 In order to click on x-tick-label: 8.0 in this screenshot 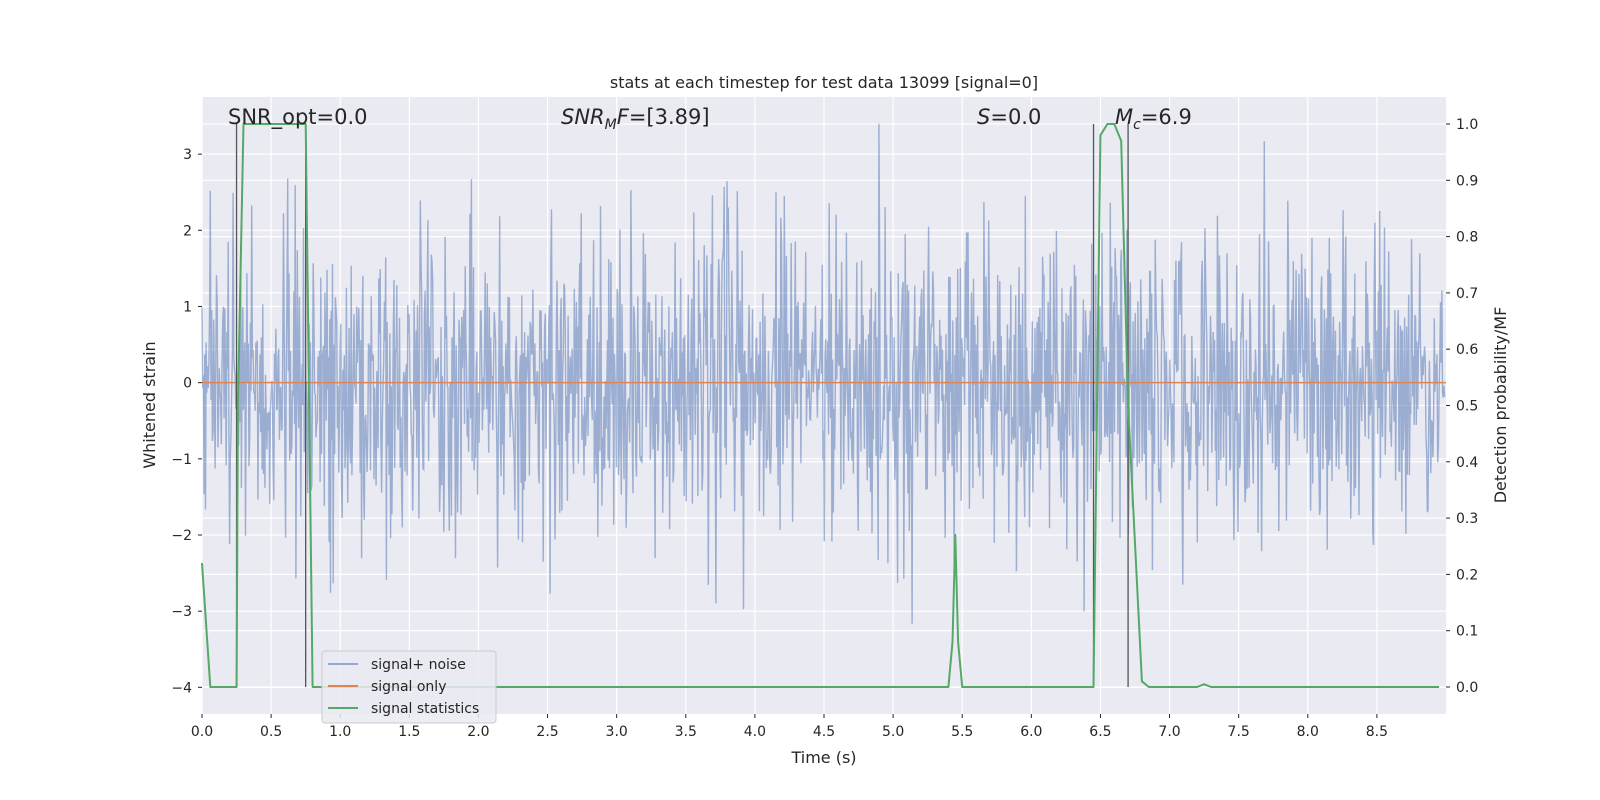, I will do `click(1308, 732)`.